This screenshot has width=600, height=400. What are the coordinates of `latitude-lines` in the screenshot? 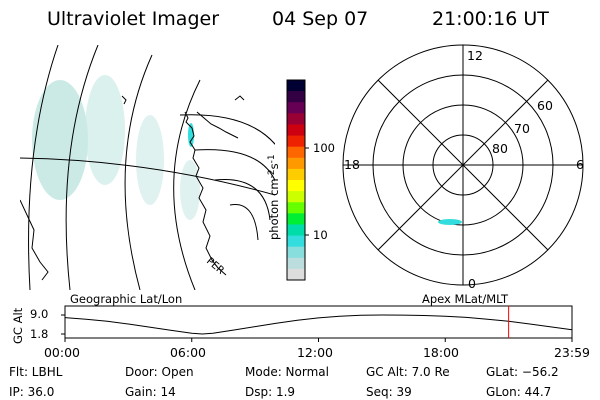 It's located at (147, 177).